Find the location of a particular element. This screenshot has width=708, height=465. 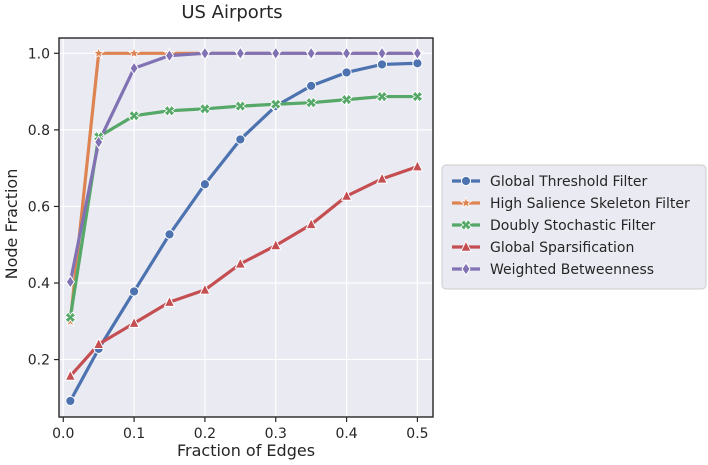

x-tick-label: 0.5 is located at coordinates (417, 434).